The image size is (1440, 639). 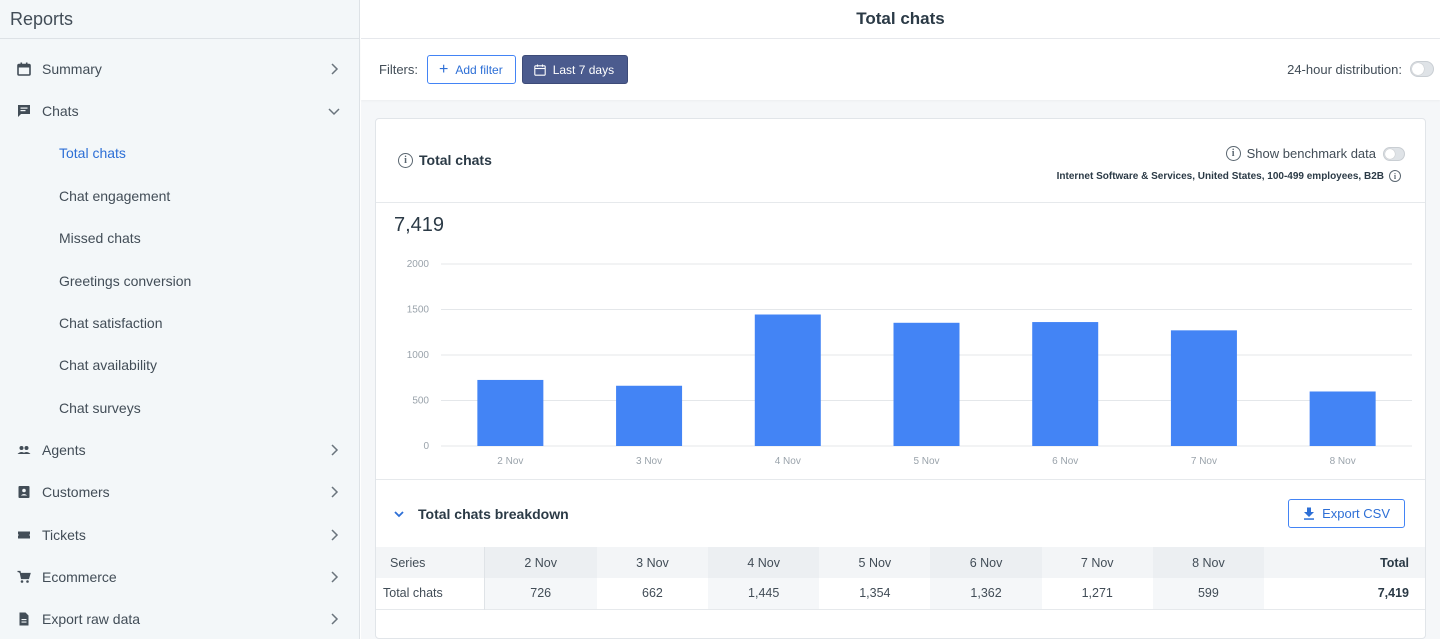 What do you see at coordinates (179, 535) in the screenshot?
I see `sidebar-item-tickets: Tickets` at bounding box center [179, 535].